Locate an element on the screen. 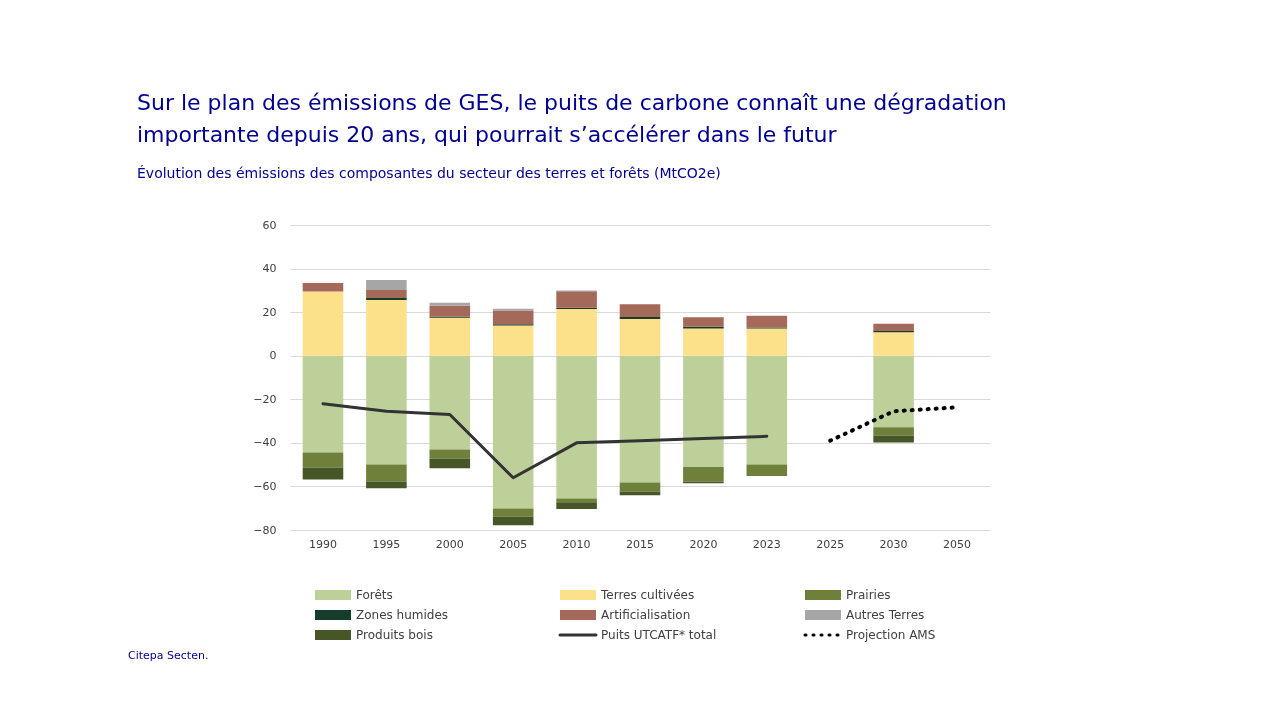 This screenshot has width=1280, height=720. y-tick-label: −20 is located at coordinates (265, 399).